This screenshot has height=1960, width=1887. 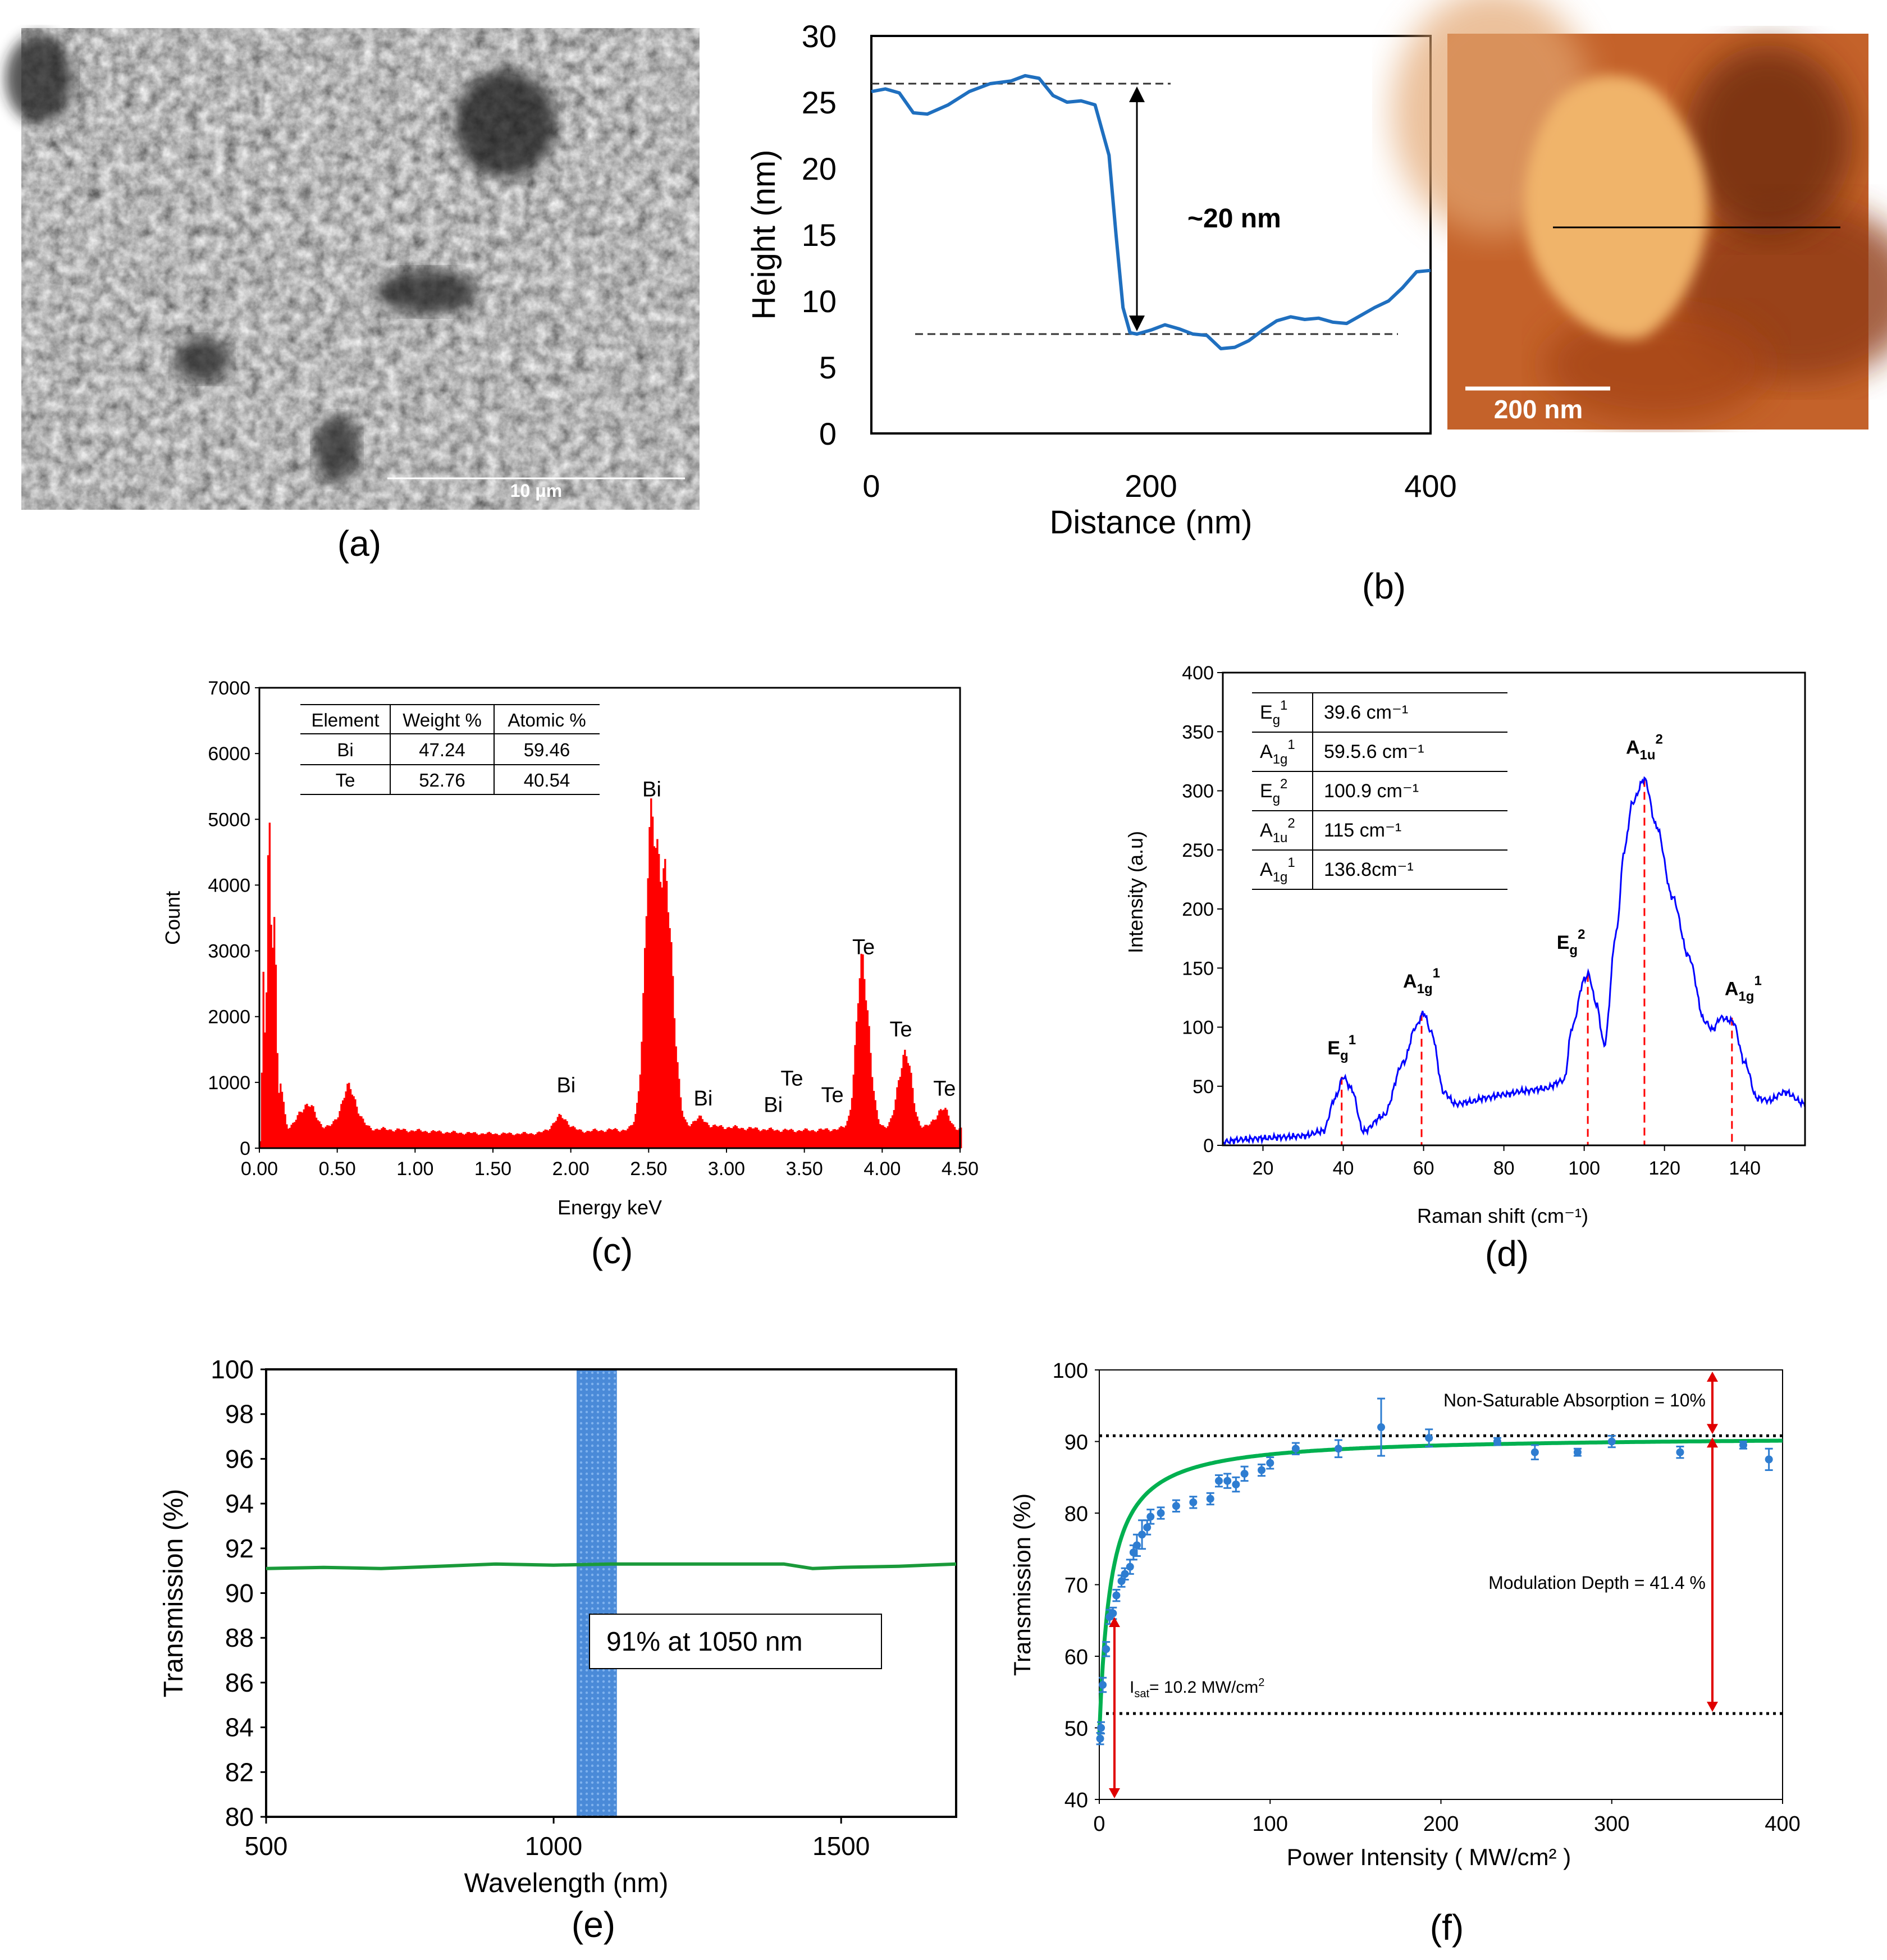 I want to click on y-tick-label: 2000, so click(x=229, y=1017).